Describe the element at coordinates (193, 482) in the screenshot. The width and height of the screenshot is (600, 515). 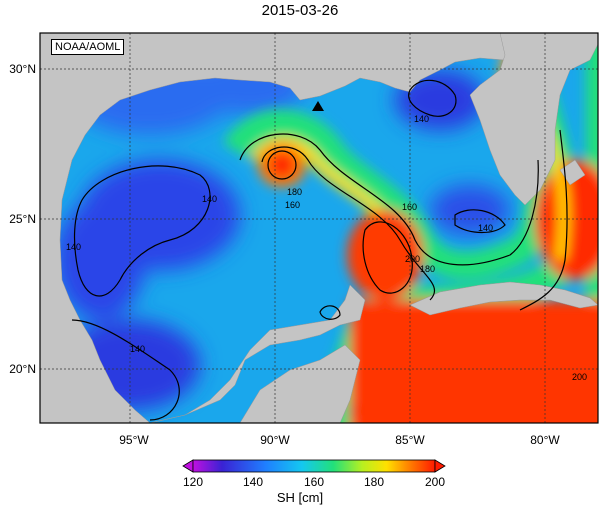
I see `colorbar-tick-120: 120` at that location.